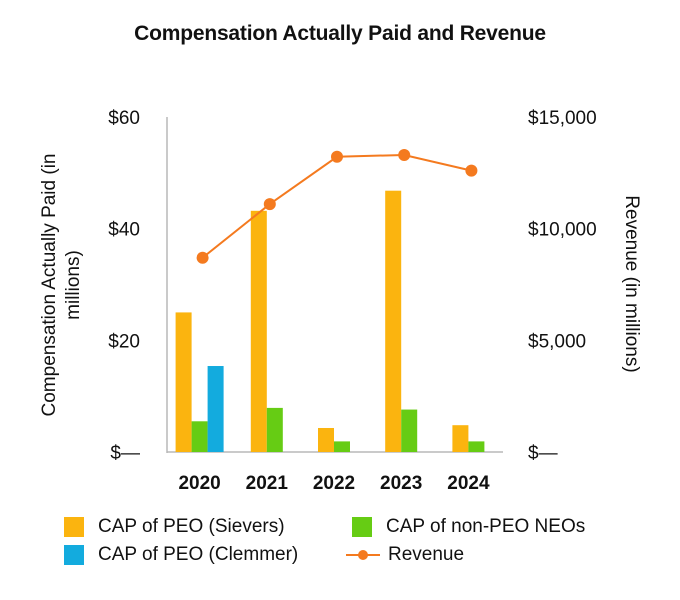  What do you see at coordinates (340, 33) in the screenshot?
I see `chart-title: Compensation Actually Paid and Revenue` at bounding box center [340, 33].